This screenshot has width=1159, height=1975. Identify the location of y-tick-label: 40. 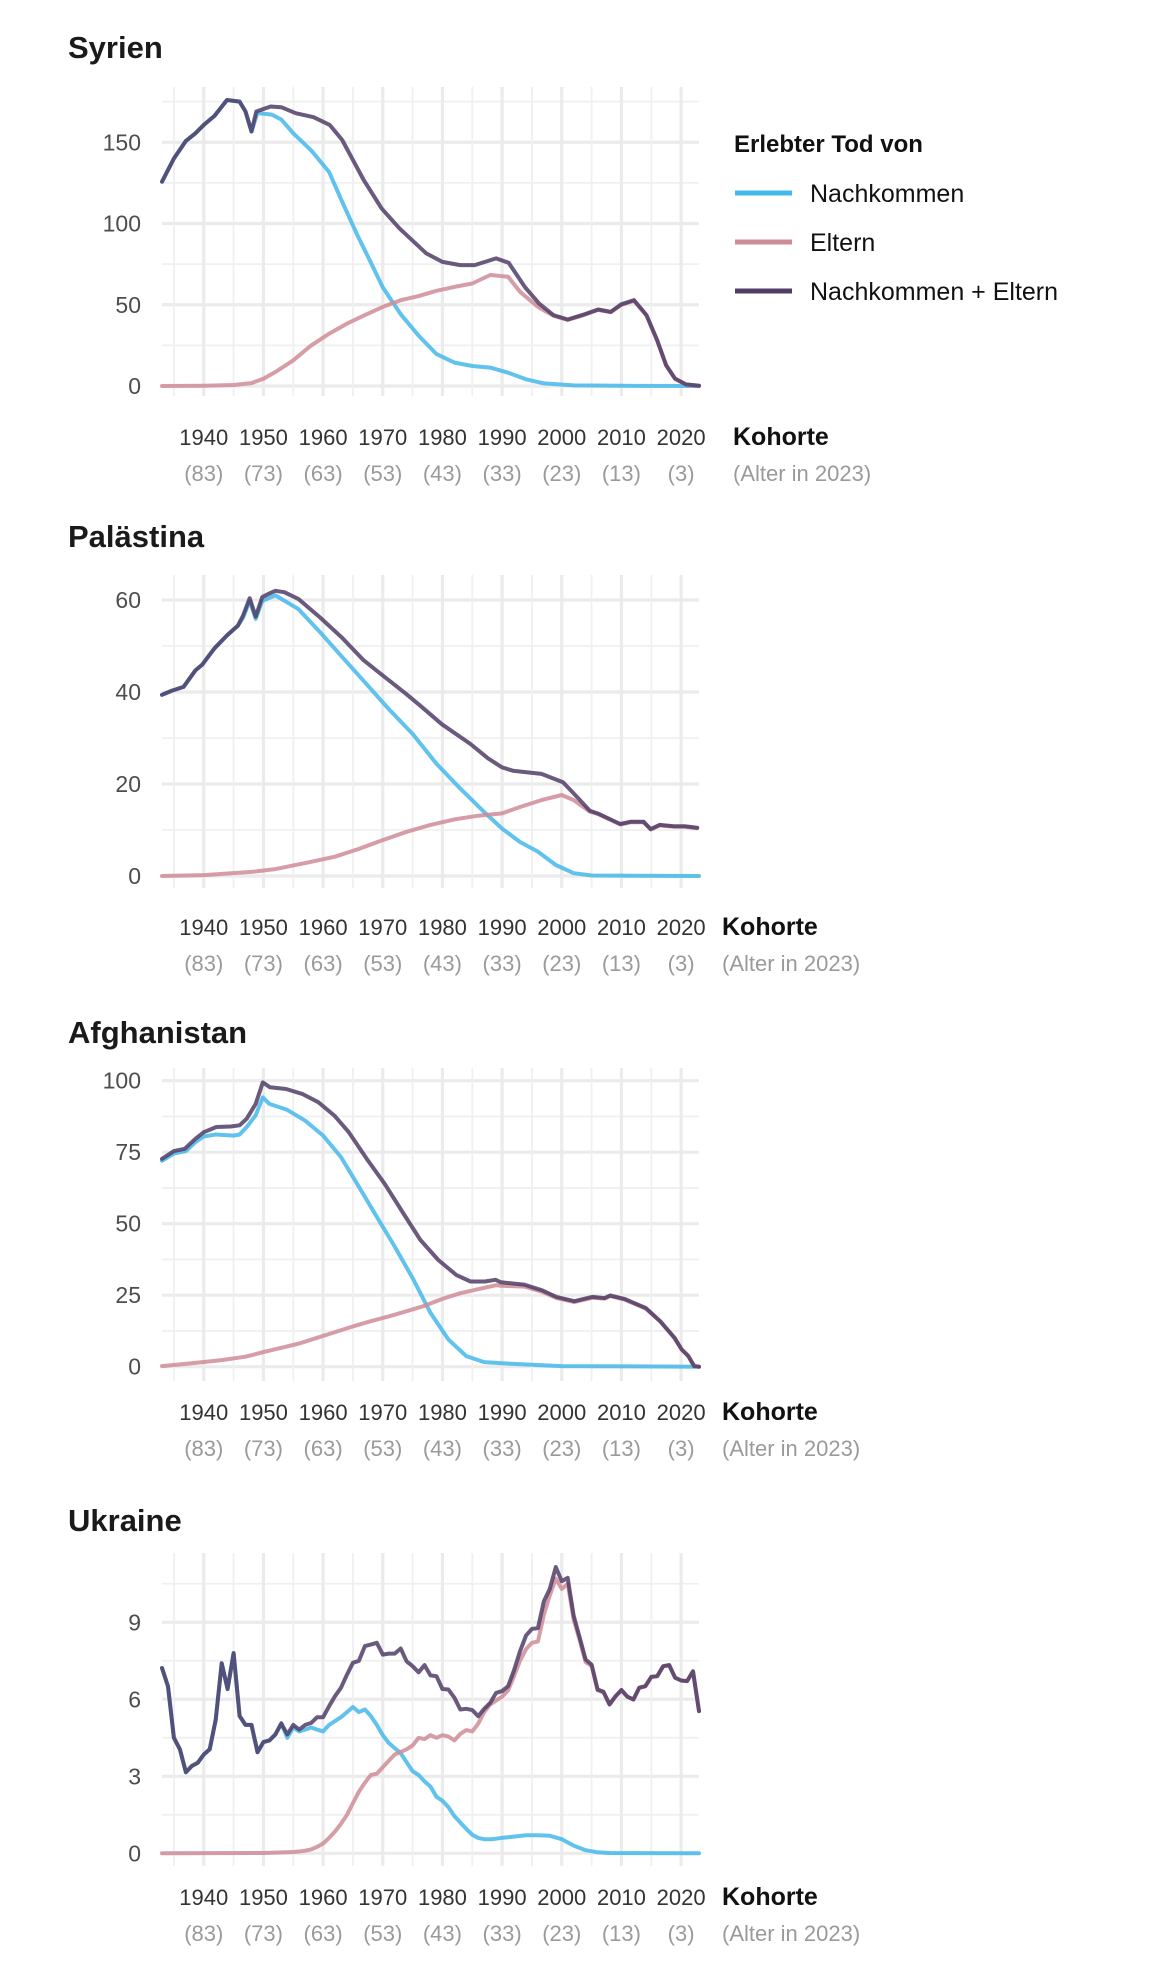
(128, 692).